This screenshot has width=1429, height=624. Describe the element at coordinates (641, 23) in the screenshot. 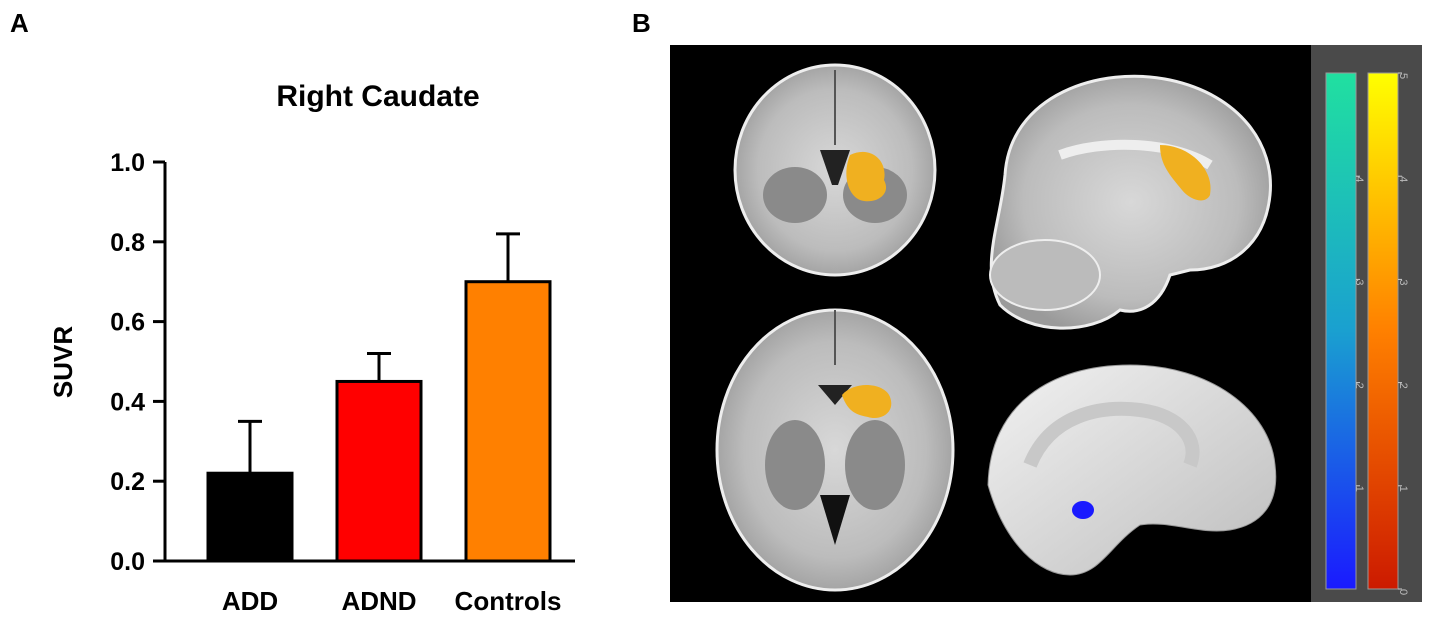

I see `panel-label-b: B` at that location.